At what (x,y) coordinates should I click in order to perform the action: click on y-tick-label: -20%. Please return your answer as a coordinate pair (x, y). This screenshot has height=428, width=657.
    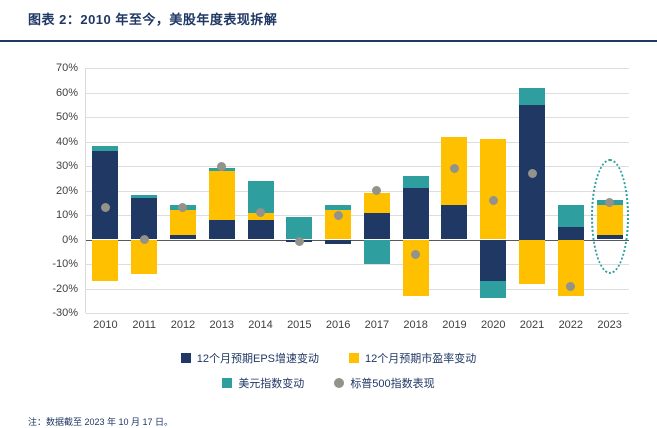
    Looking at the image, I should click on (65, 288).